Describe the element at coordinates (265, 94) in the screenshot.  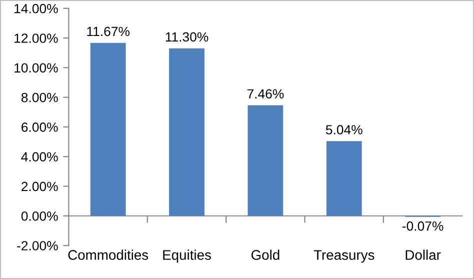
I see `data-label: 7.46%` at that location.